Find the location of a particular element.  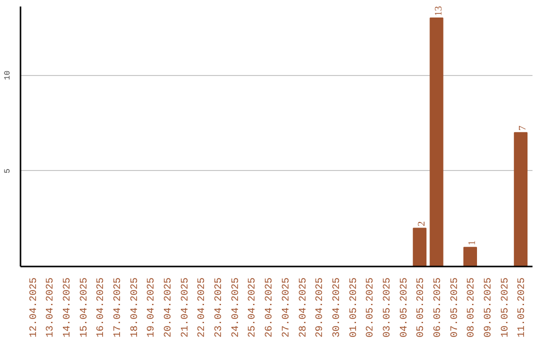

x-tick-label: 29.04.2025 is located at coordinates (320, 307).